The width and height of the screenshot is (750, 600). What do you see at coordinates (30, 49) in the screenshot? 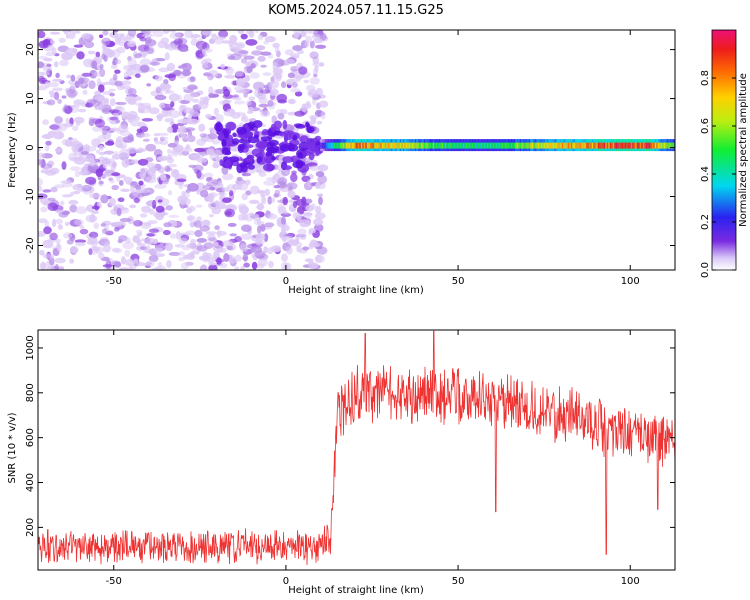
I see `spectrogram-y-tick-label: 20` at bounding box center [30, 49].